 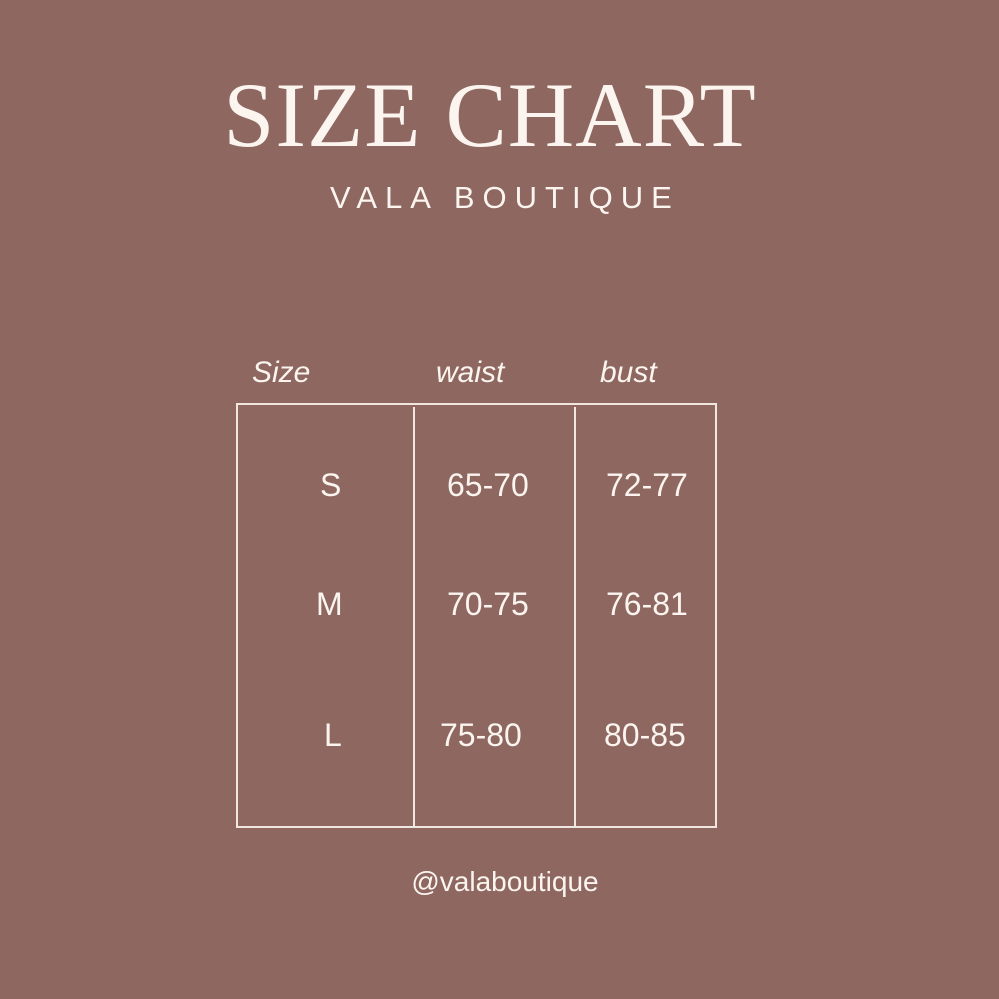 I want to click on page-title: SIZE CHART, so click(x=490, y=115).